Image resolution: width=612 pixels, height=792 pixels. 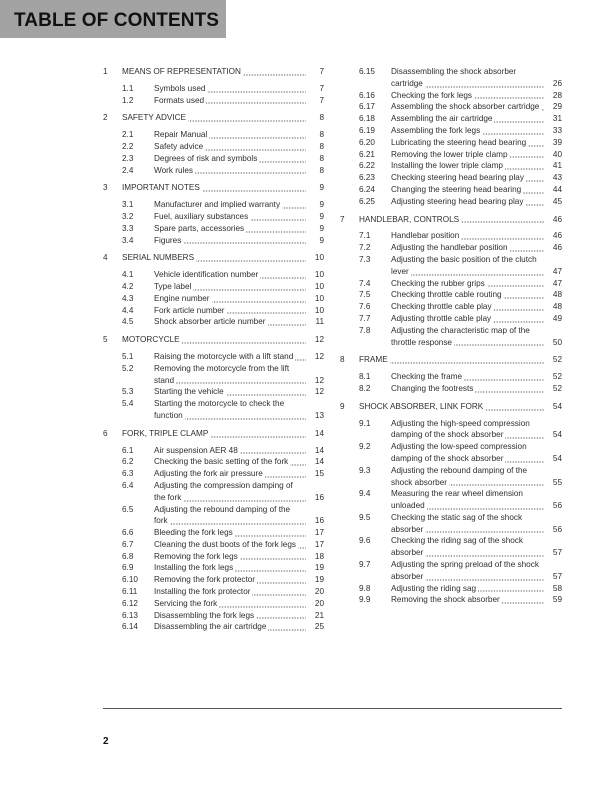 I want to click on toc-subsection-entry: 4.1 Vehicle identification number 10, so click(x=213, y=275).